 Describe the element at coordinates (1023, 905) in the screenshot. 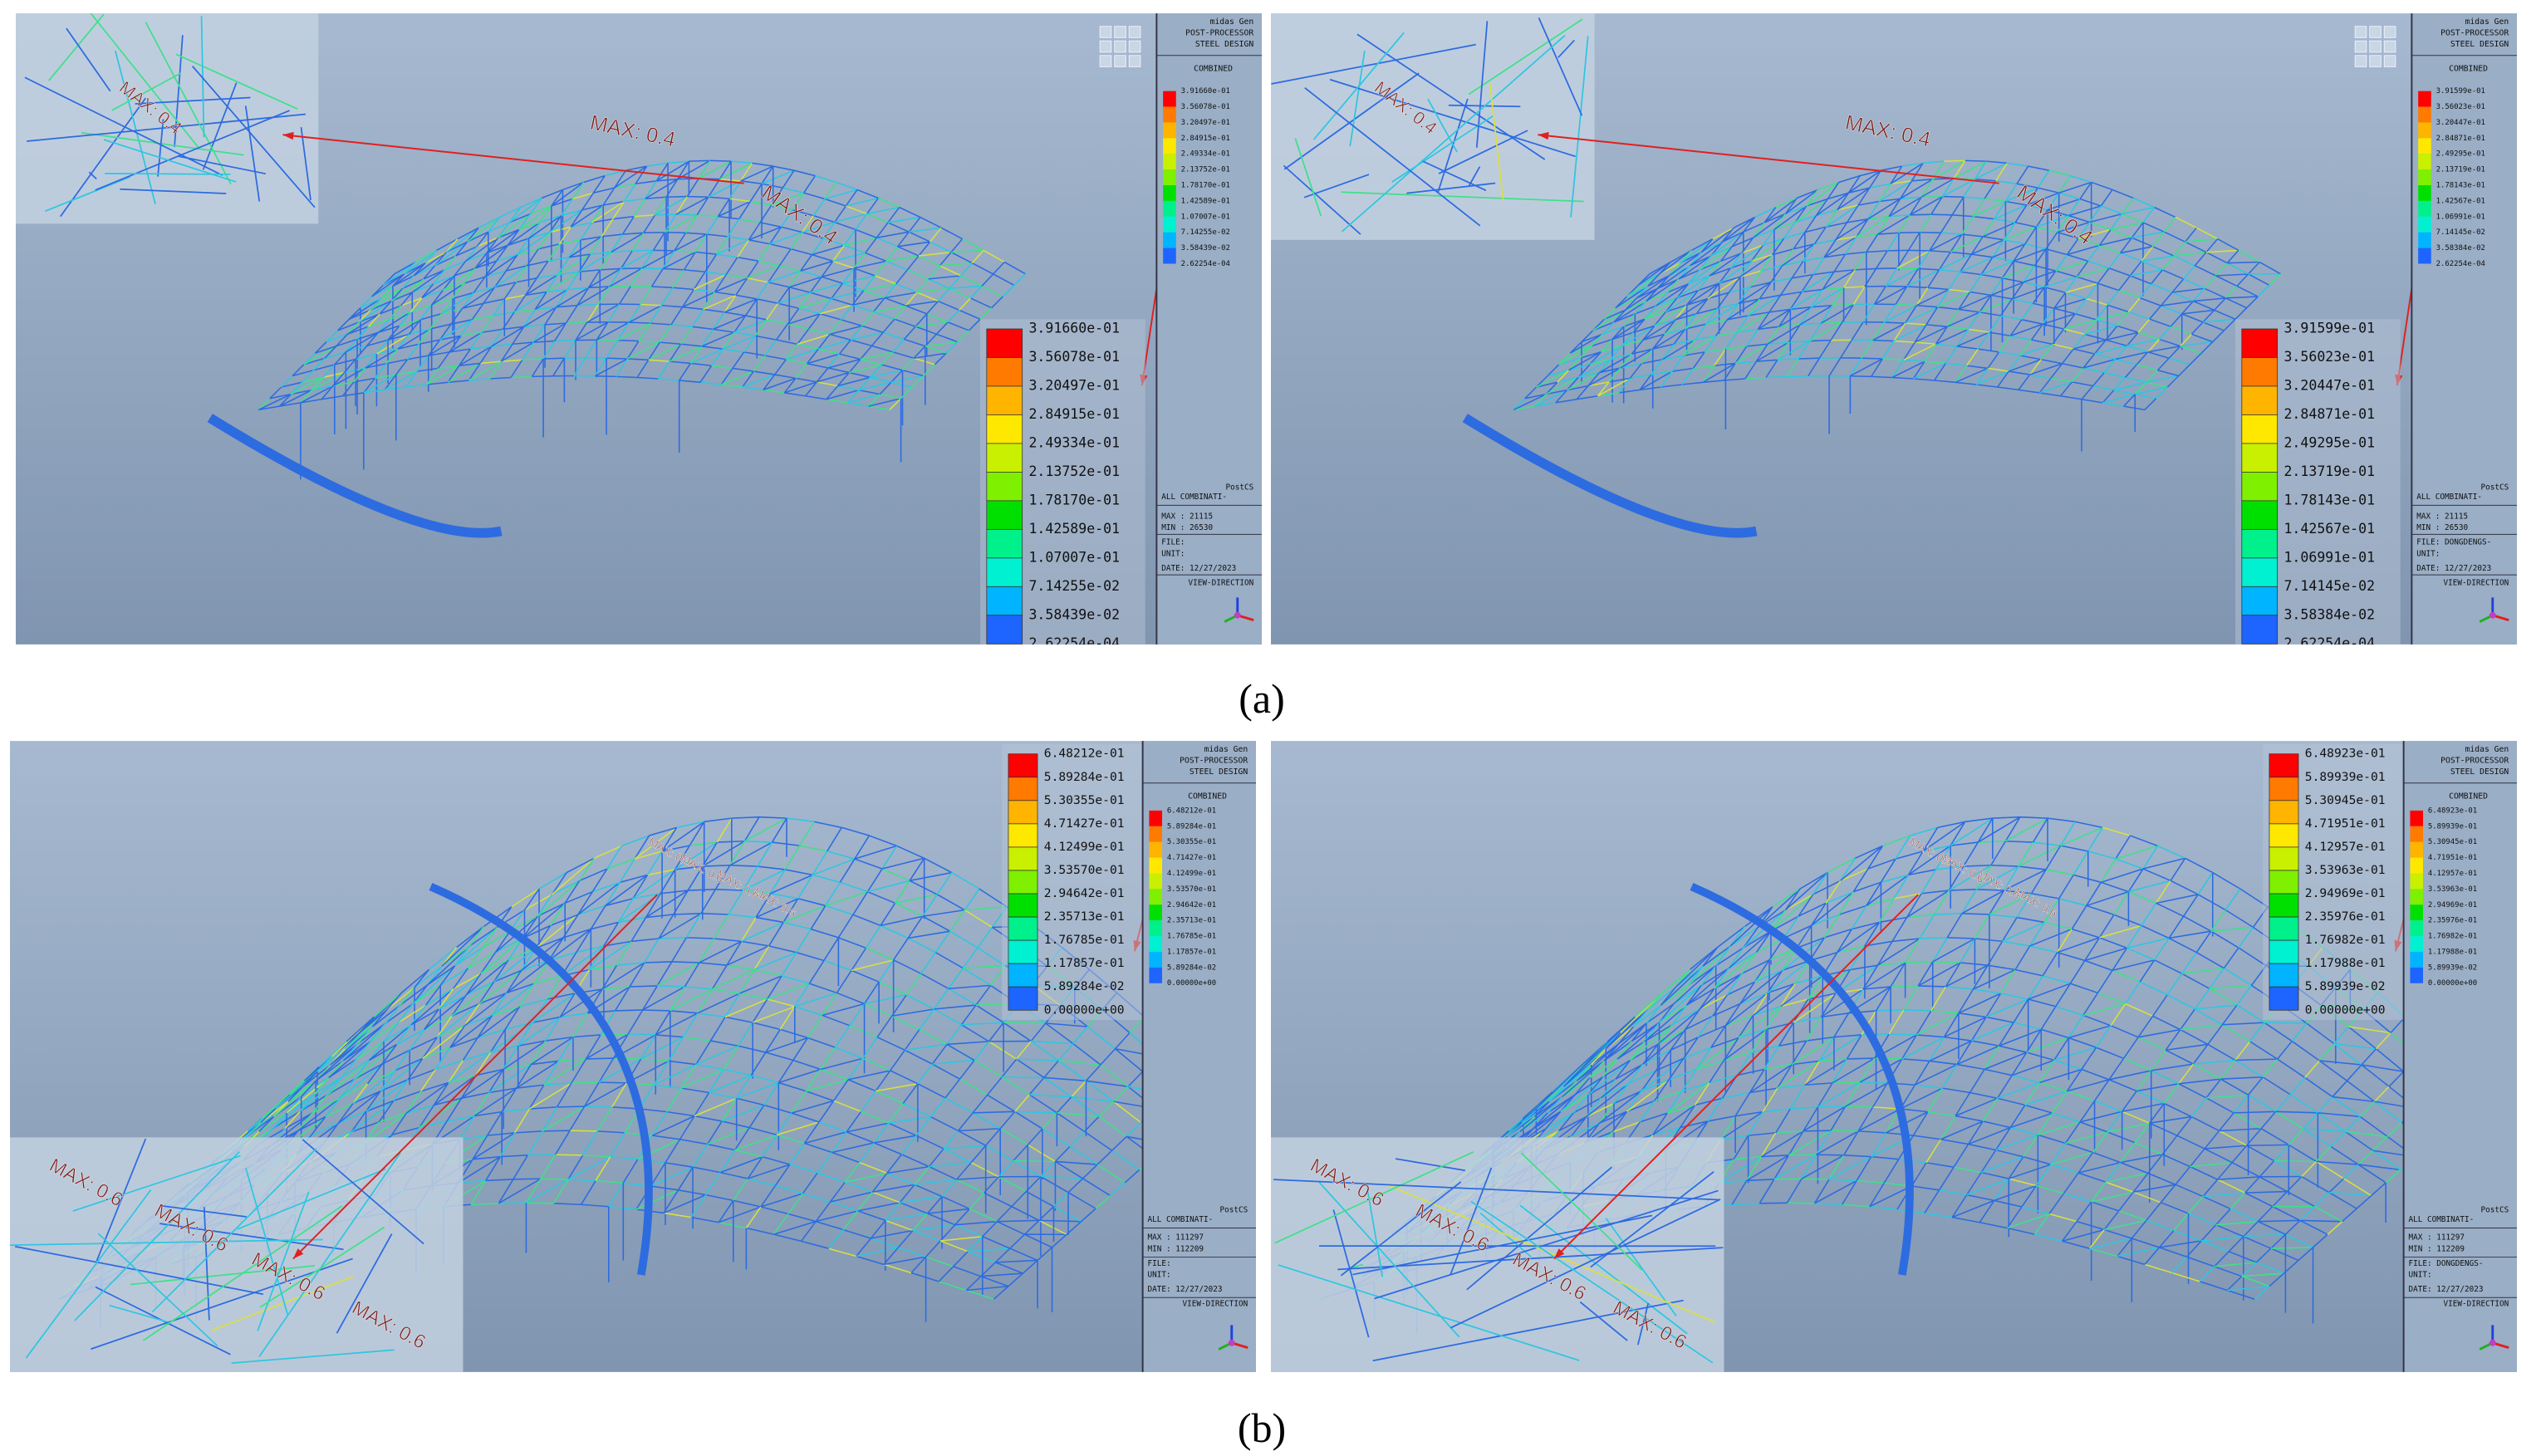

I see `legend-swatch` at that location.